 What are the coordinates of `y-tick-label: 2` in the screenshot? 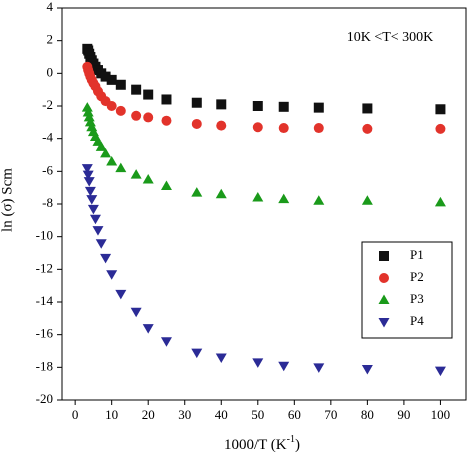 It's located at (50, 39).